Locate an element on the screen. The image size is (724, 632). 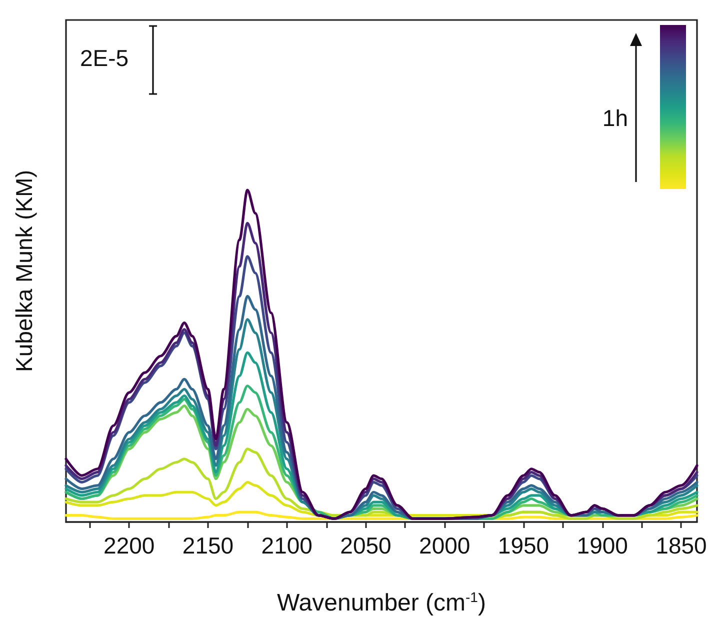
x-tick-label: 2050 is located at coordinates (366, 545).